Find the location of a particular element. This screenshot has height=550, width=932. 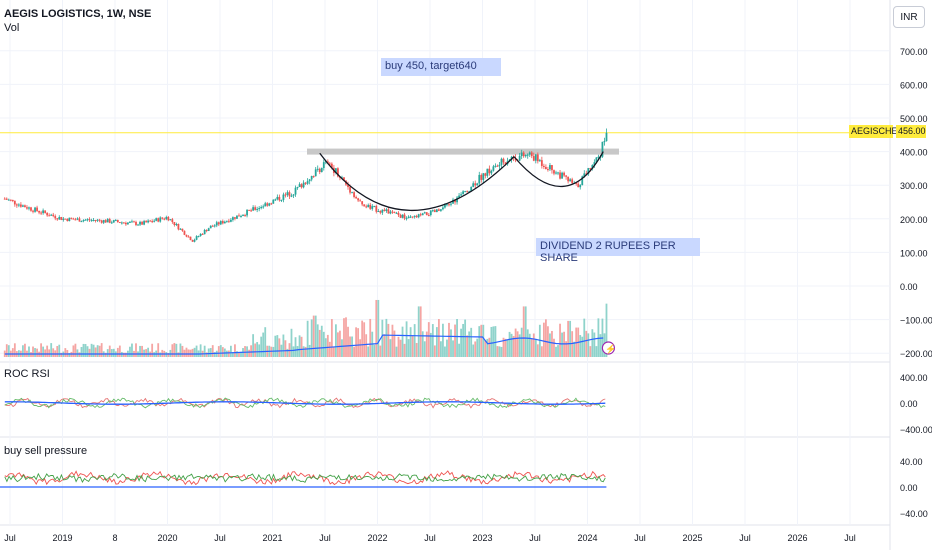

last-price-badge: 456.00 is located at coordinates (911, 131).